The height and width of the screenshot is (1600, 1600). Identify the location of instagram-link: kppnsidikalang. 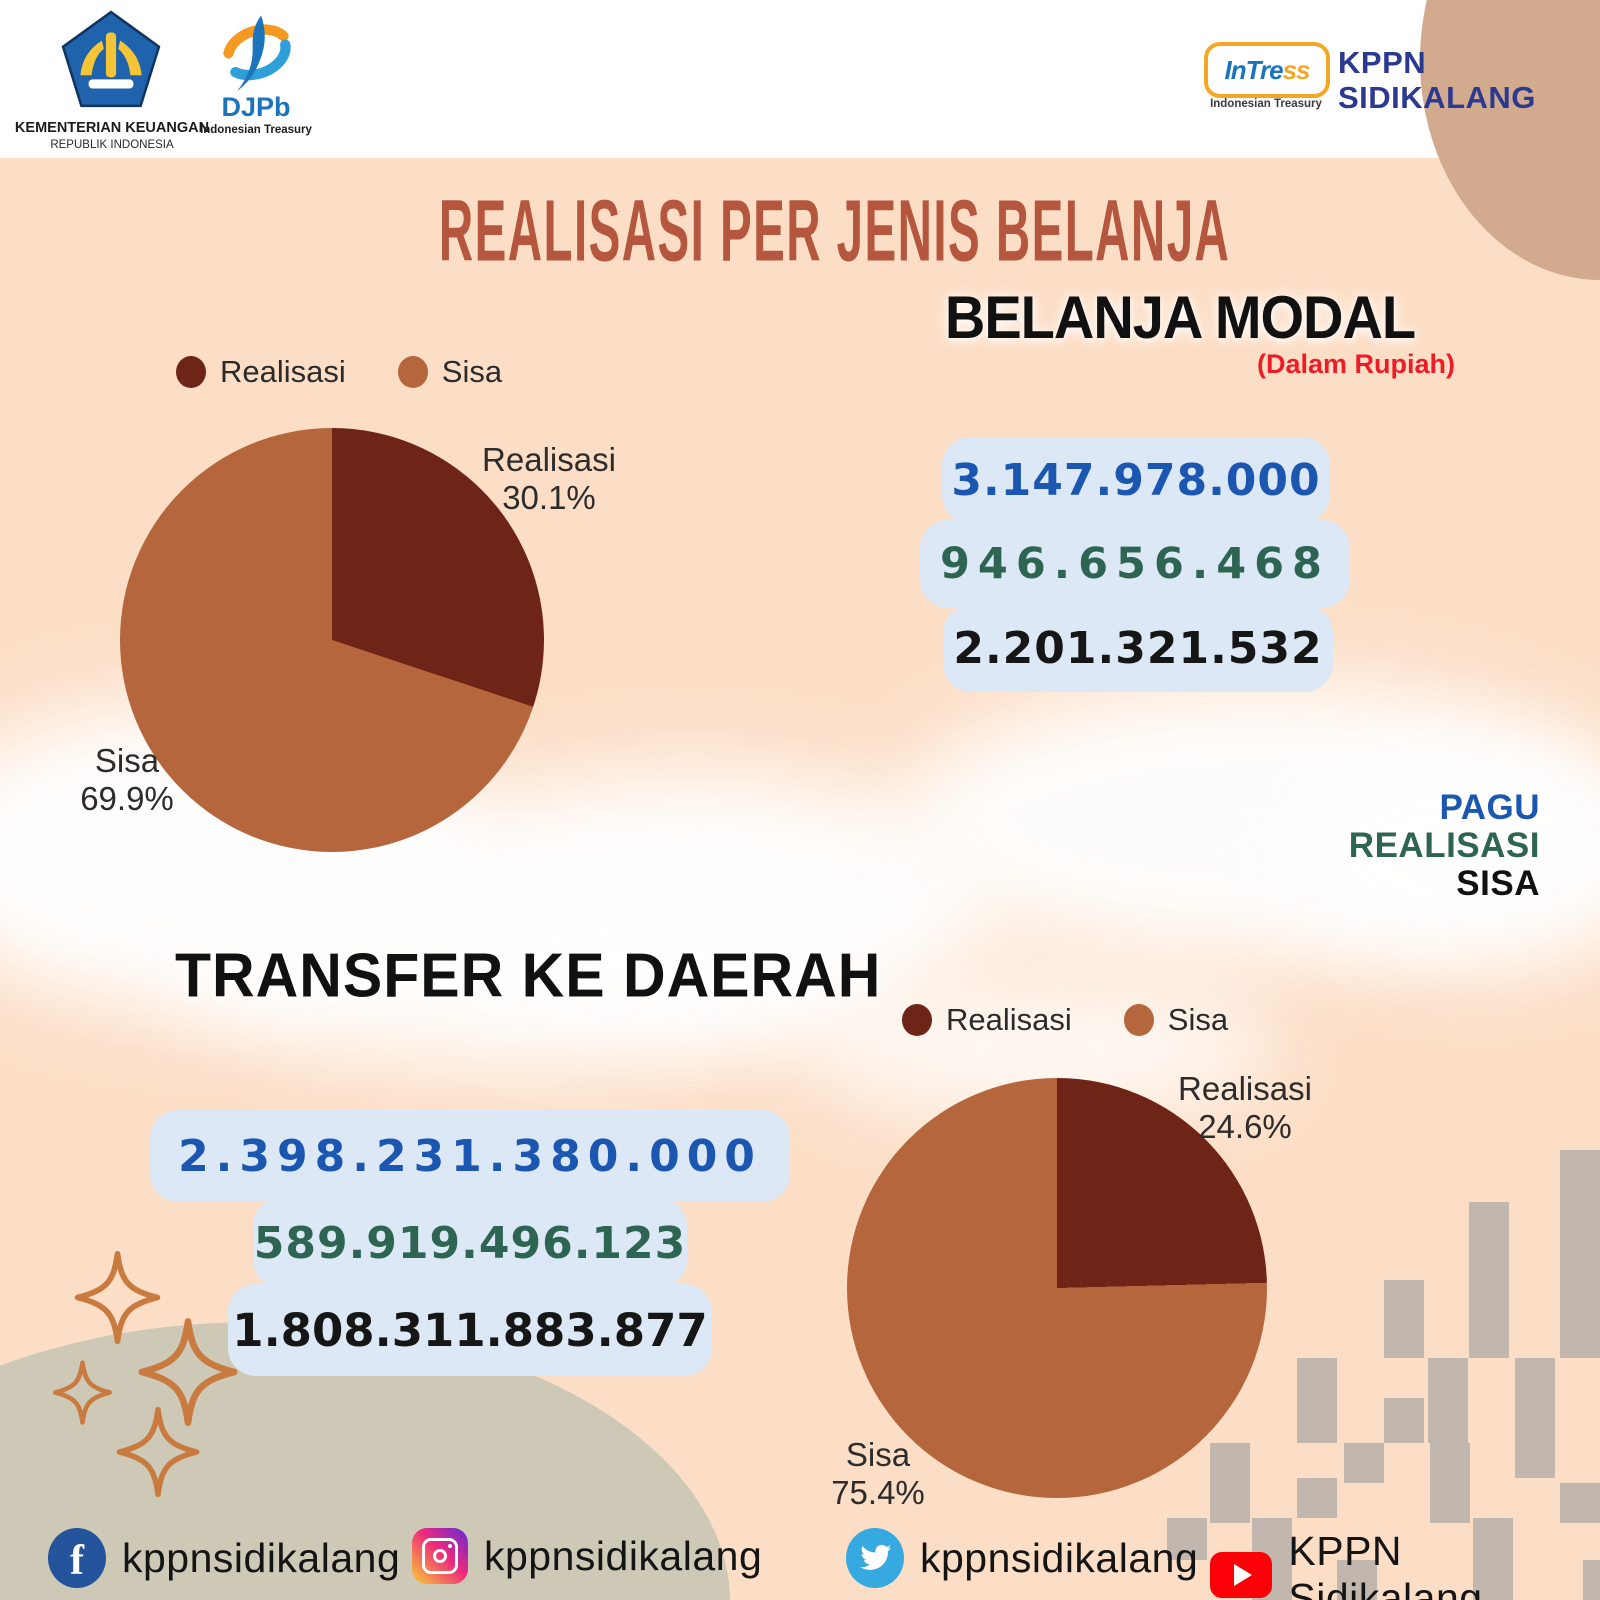
(587, 1556).